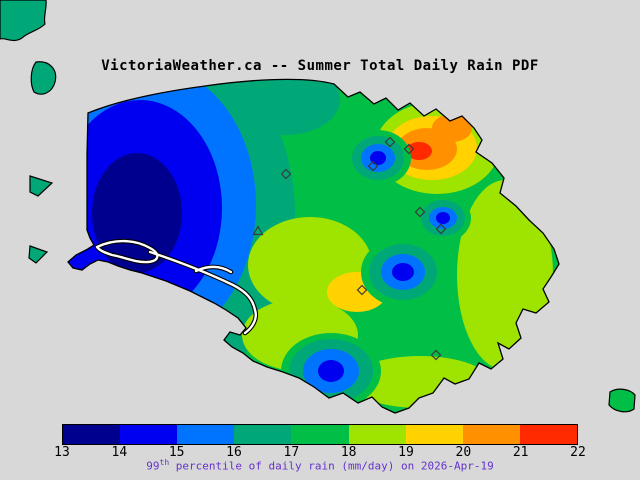 The width and height of the screenshot is (640, 480). I want to click on water-channels, so click(176, 287).